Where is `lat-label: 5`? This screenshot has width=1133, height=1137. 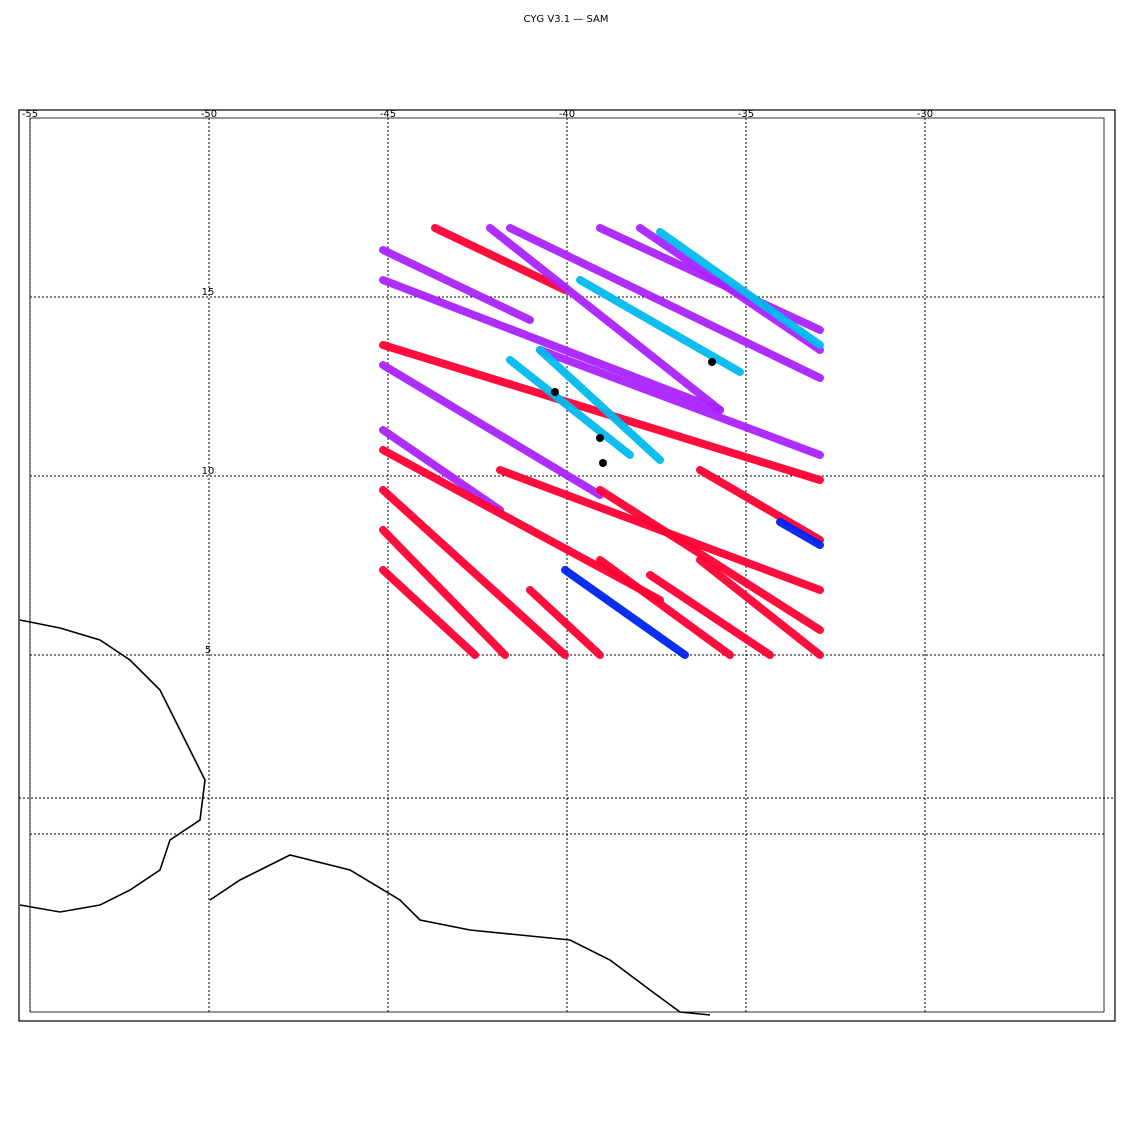
lat-label: 5 is located at coordinates (208, 650).